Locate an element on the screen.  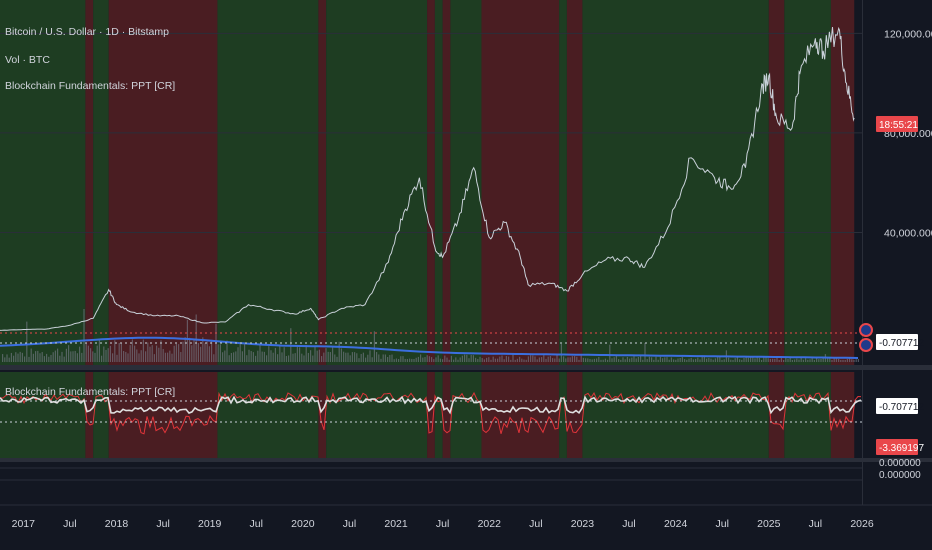
symbol-title: Bitcoin / U.S. Dollar · 1D · Bitstamp is located at coordinates (87, 32).